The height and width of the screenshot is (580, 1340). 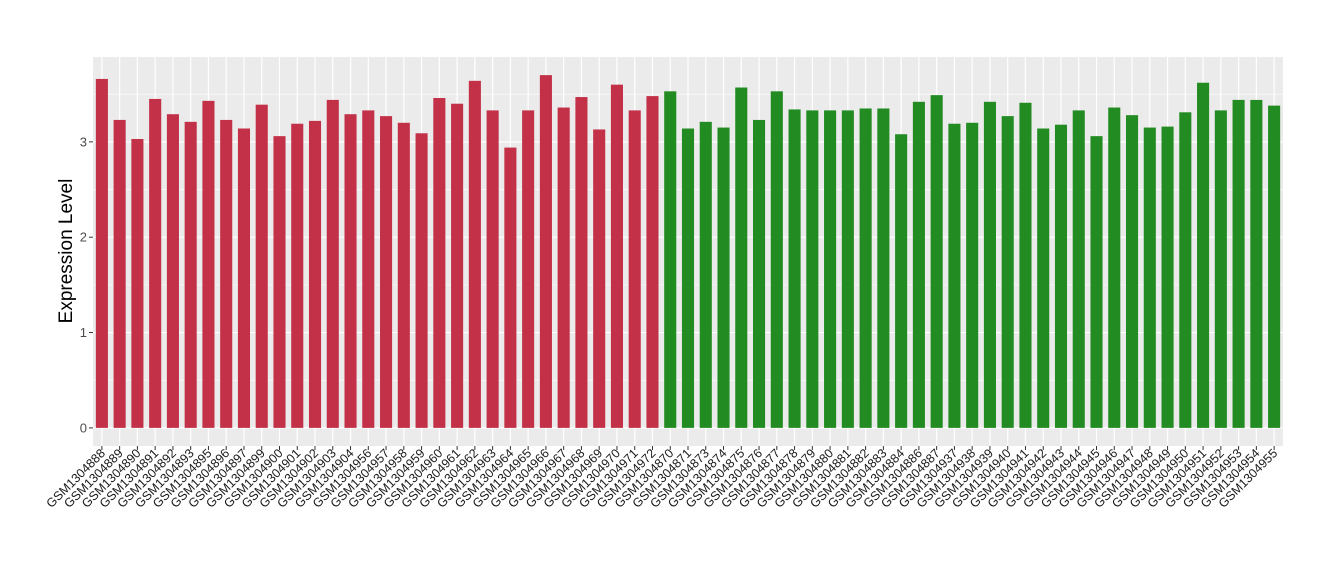 I want to click on bar-GSM1304901, so click(x=297, y=275).